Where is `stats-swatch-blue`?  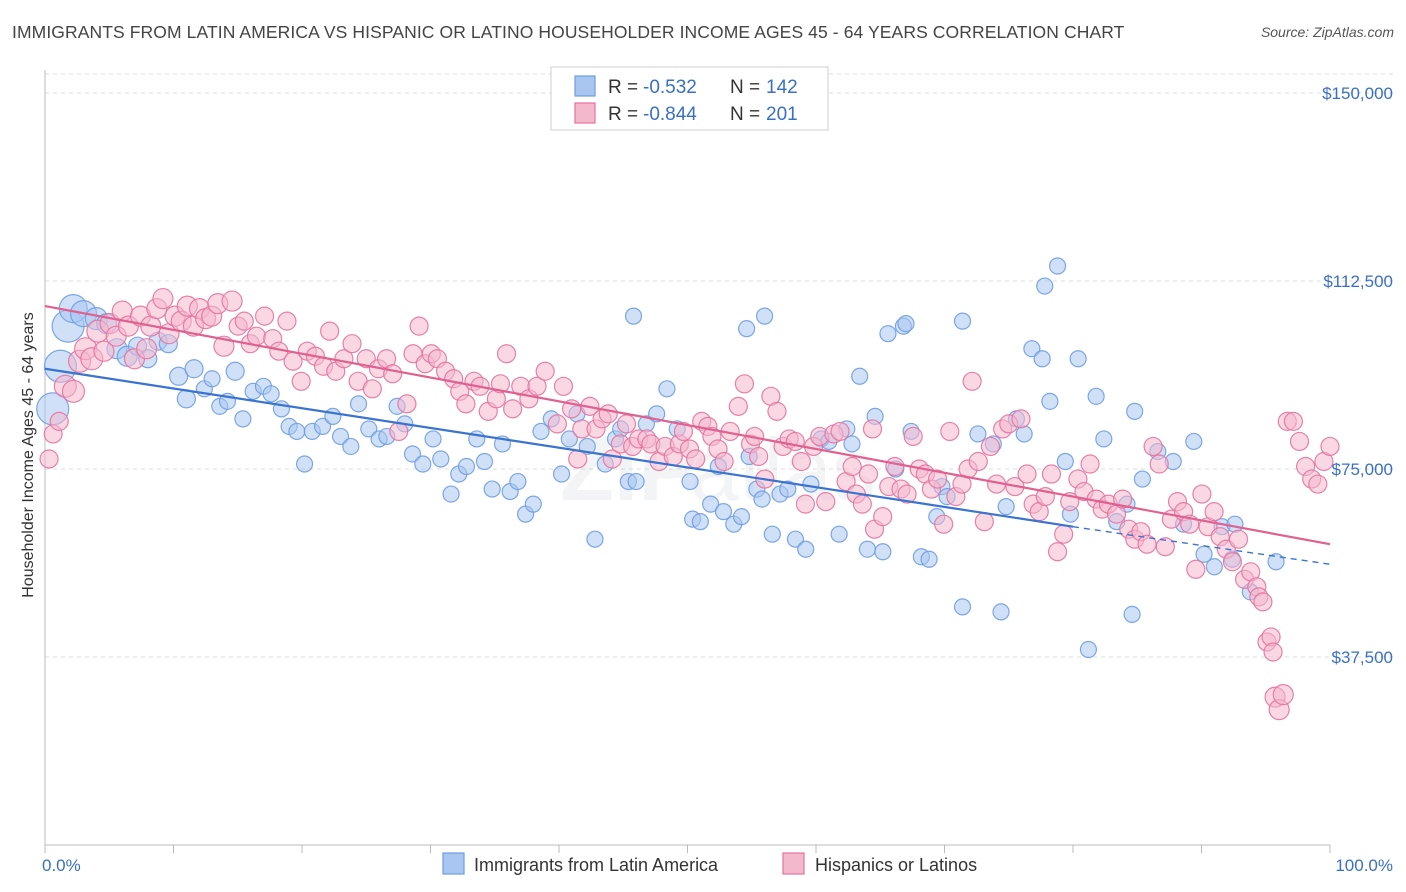 stats-swatch-blue is located at coordinates (585, 86).